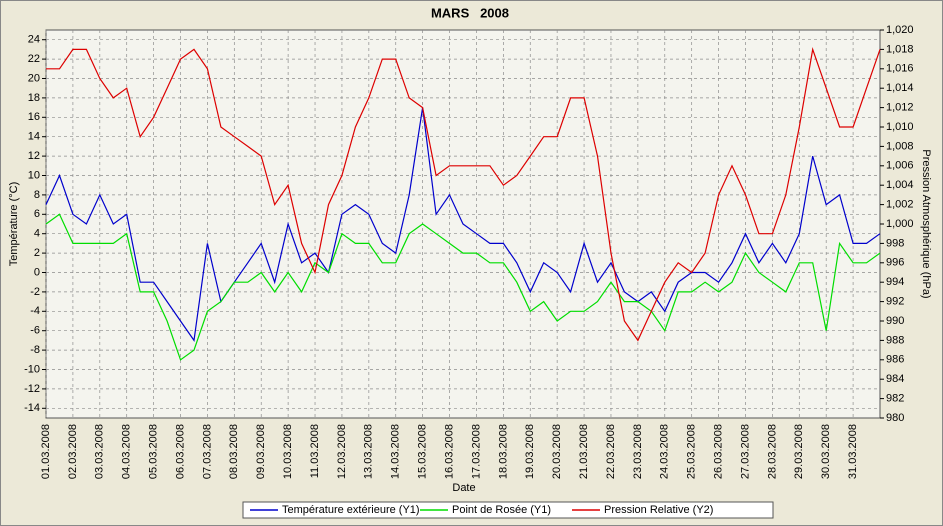  I want to click on y2-tick-label: 982, so click(895, 399).